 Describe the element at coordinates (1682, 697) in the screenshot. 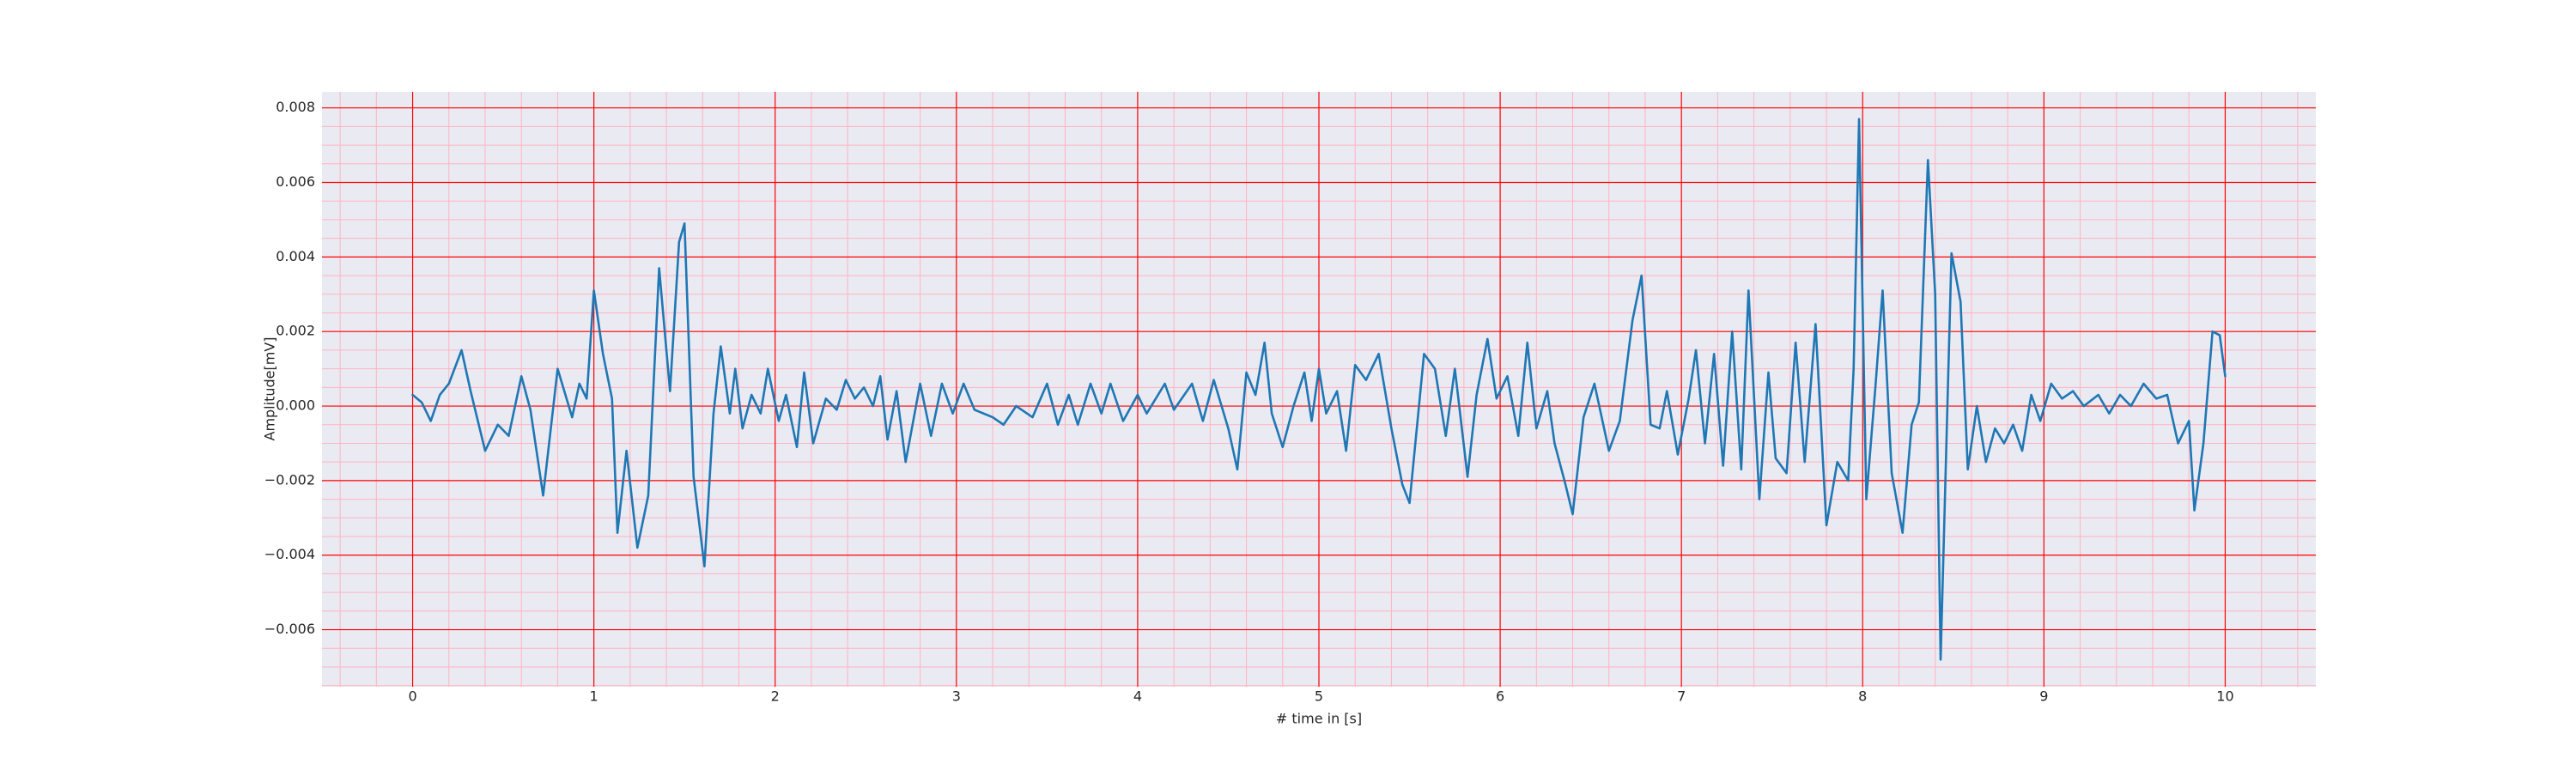

I see `x-tick-label: 7` at that location.